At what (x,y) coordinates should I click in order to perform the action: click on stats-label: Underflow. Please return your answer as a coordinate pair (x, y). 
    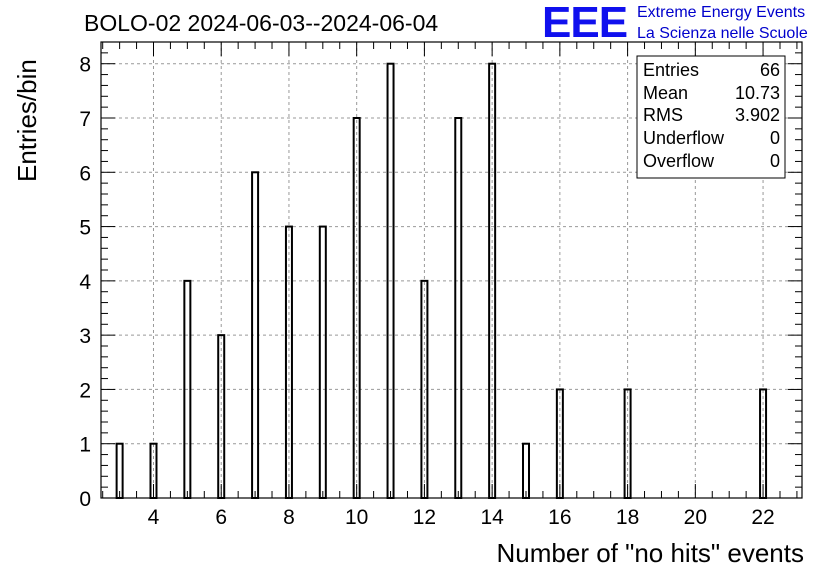
    Looking at the image, I should click on (684, 138).